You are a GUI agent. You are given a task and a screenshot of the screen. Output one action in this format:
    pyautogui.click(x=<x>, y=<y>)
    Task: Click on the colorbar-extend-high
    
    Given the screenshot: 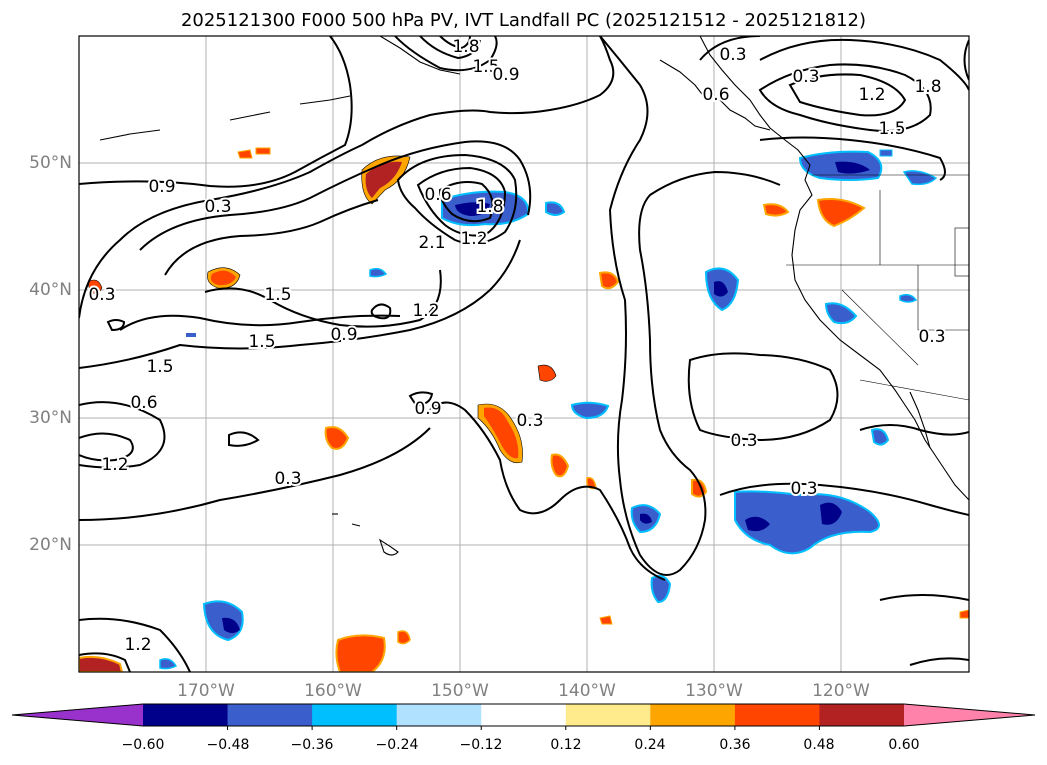 What is the action you would take?
    pyautogui.click(x=969, y=715)
    